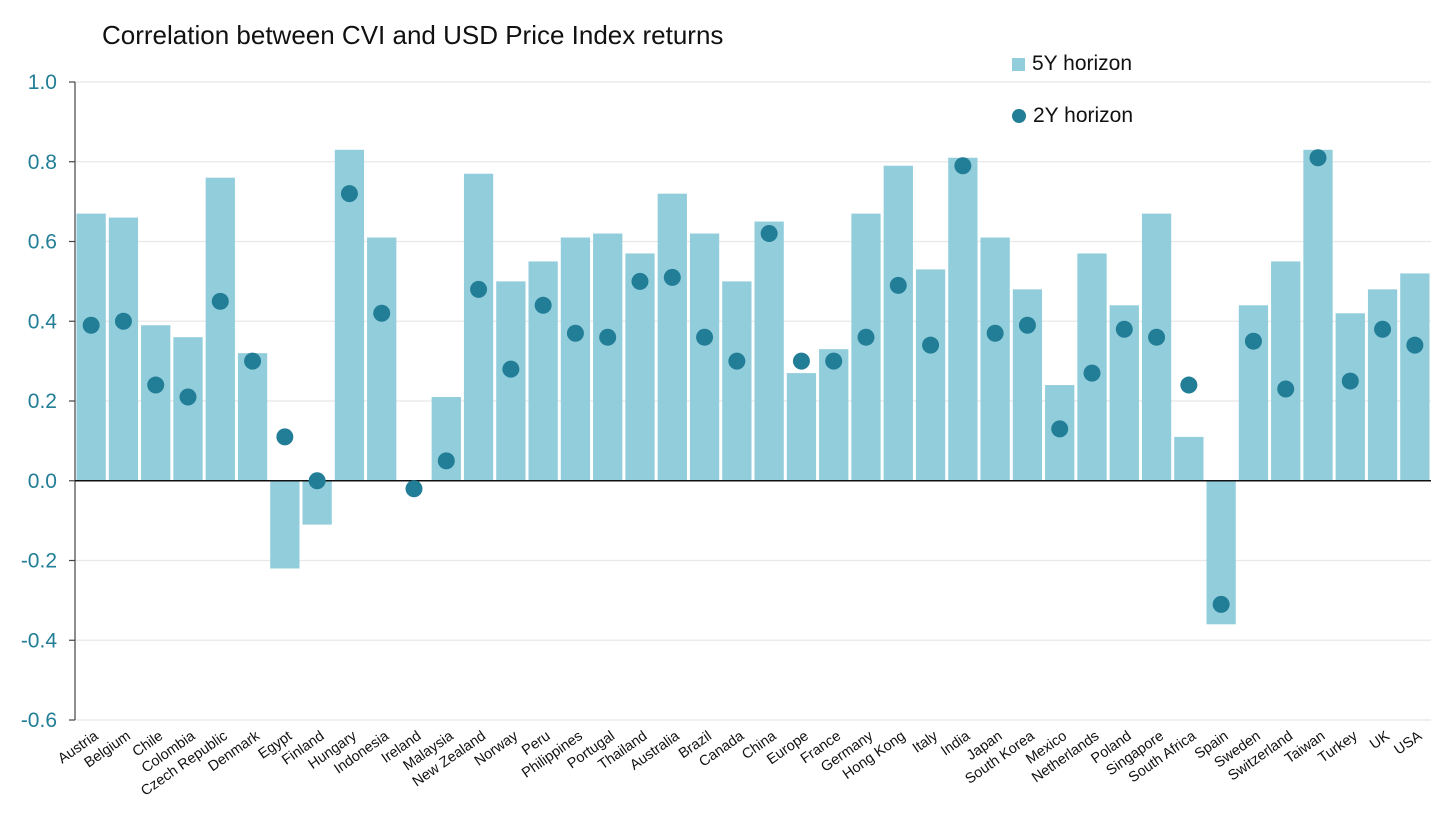 Image resolution: width=1456 pixels, height=839 pixels. What do you see at coordinates (737, 381) in the screenshot?
I see `bar-5y-canada` at bounding box center [737, 381].